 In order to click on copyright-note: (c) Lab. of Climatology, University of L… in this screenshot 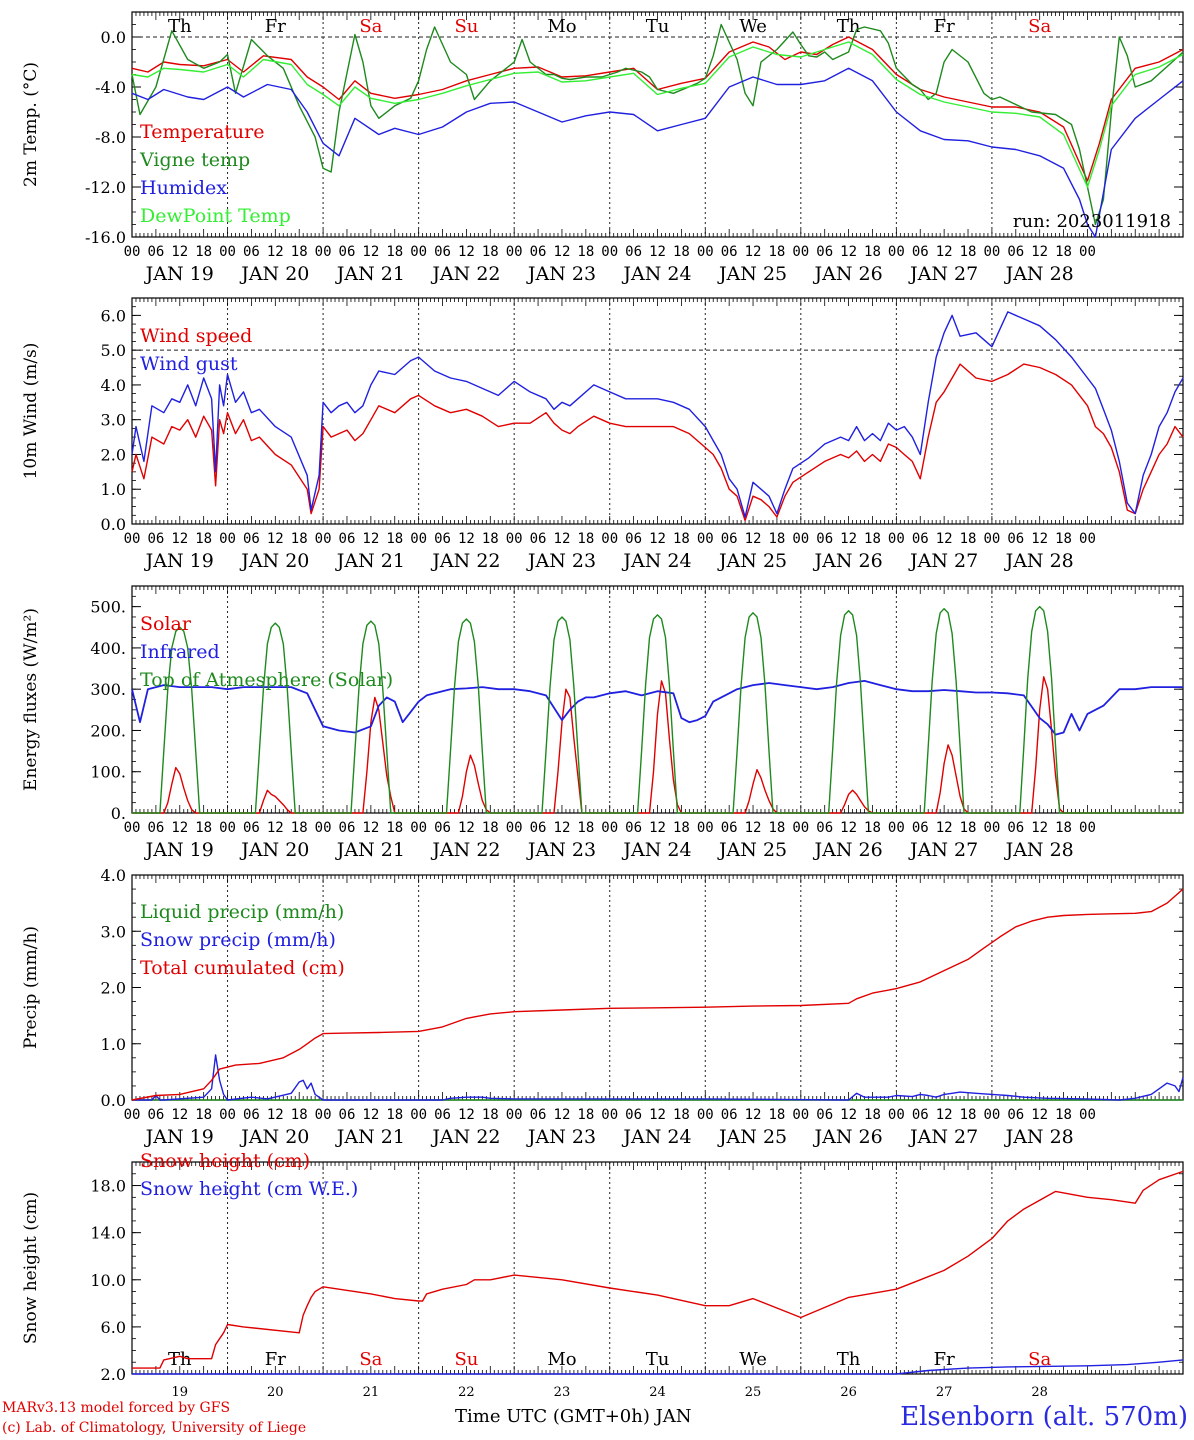, I will do `click(154, 1428)`.